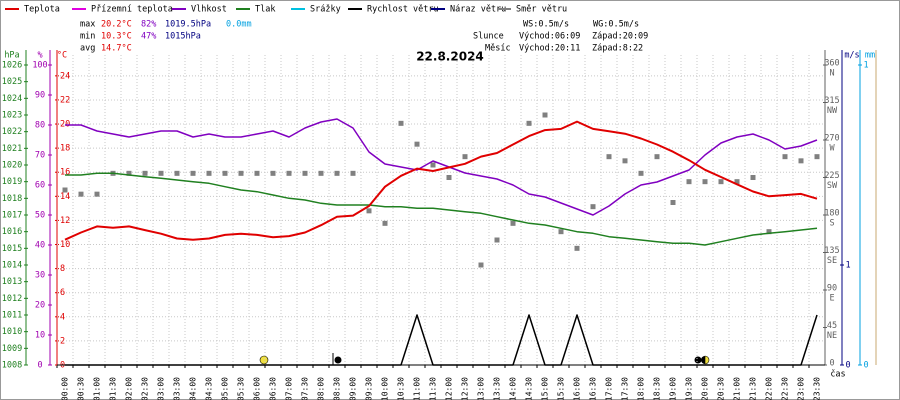  What do you see at coordinates (12, 232) in the screenshot?
I see `y-tick-label: 1016` at bounding box center [12, 232].